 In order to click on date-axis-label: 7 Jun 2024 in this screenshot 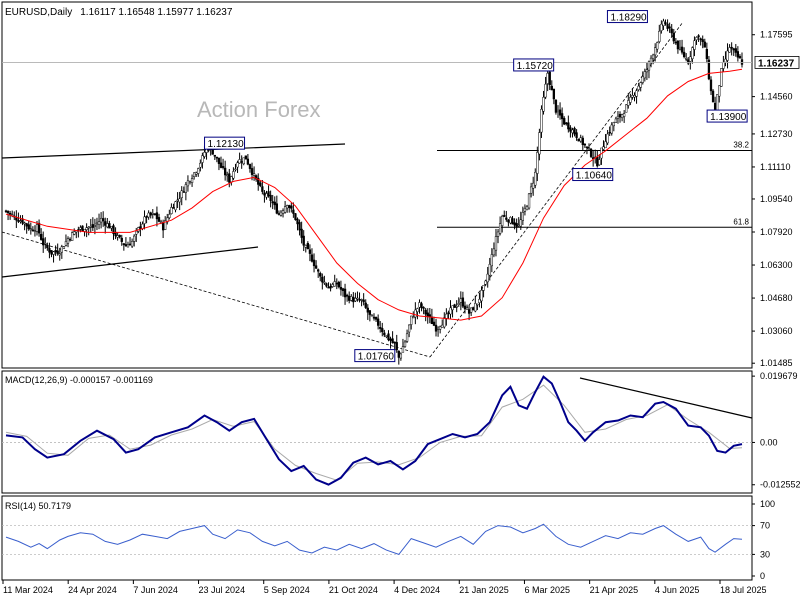, I will do `click(155, 590)`.